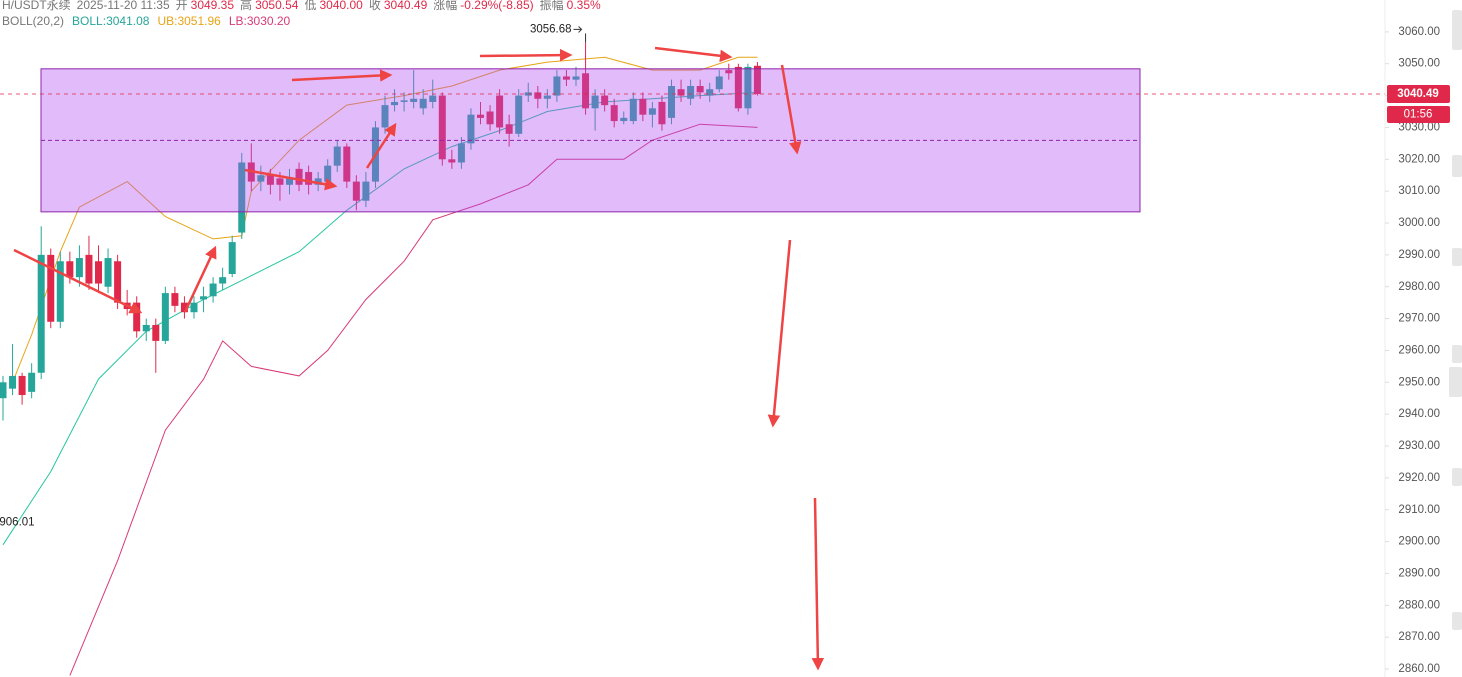 The width and height of the screenshot is (1462, 677). I want to click on y-tick-label: 2940.00, so click(1419, 414).